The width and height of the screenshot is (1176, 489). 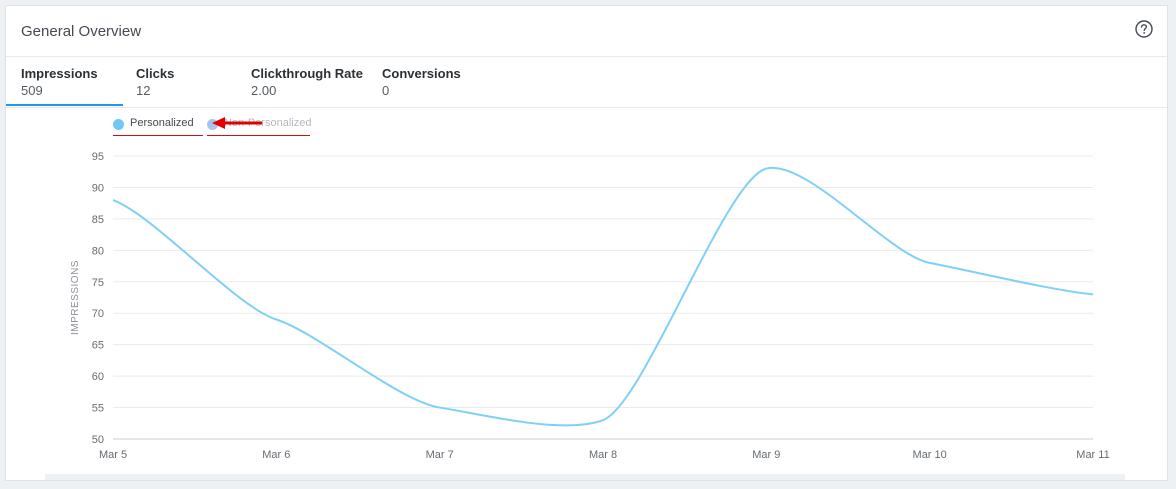 I want to click on x-tick-label: Mar 10, so click(x=930, y=455).